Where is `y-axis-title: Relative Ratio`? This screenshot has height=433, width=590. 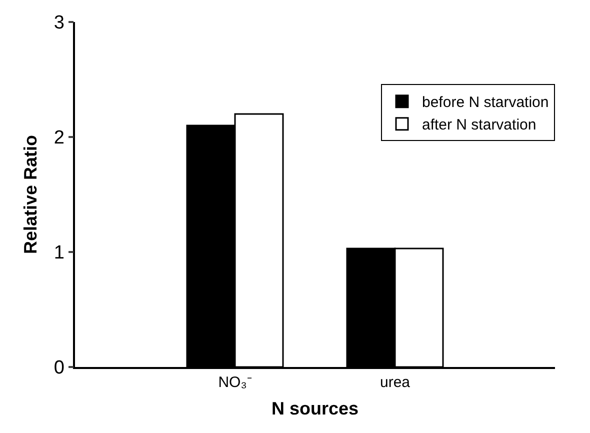
y-axis-title: Relative Ratio is located at coordinates (30, 194).